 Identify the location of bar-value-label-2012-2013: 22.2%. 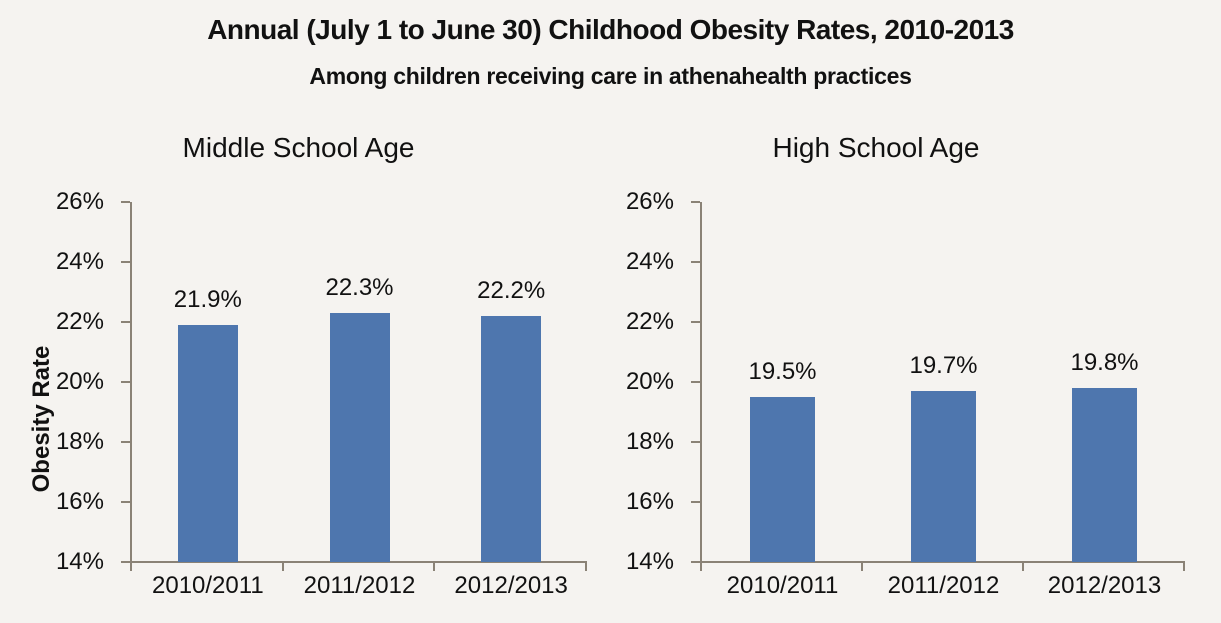
(511, 290).